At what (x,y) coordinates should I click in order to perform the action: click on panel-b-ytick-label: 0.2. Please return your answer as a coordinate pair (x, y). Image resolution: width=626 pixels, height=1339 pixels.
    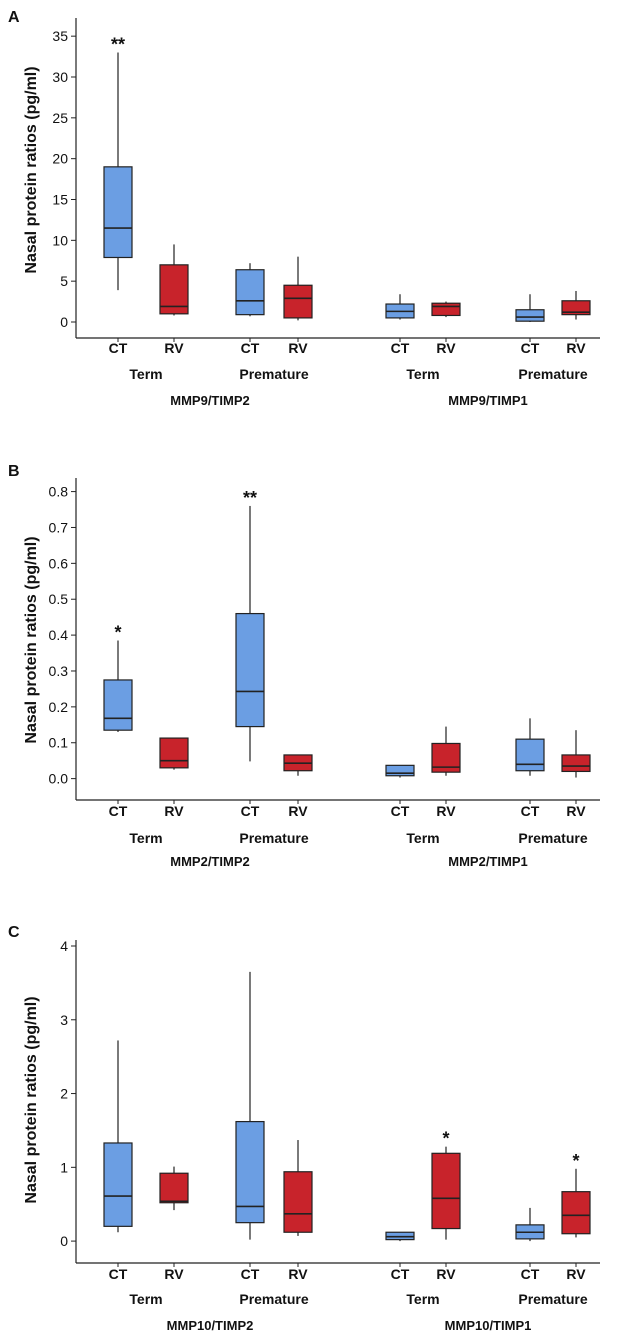
    Looking at the image, I should click on (59, 707).